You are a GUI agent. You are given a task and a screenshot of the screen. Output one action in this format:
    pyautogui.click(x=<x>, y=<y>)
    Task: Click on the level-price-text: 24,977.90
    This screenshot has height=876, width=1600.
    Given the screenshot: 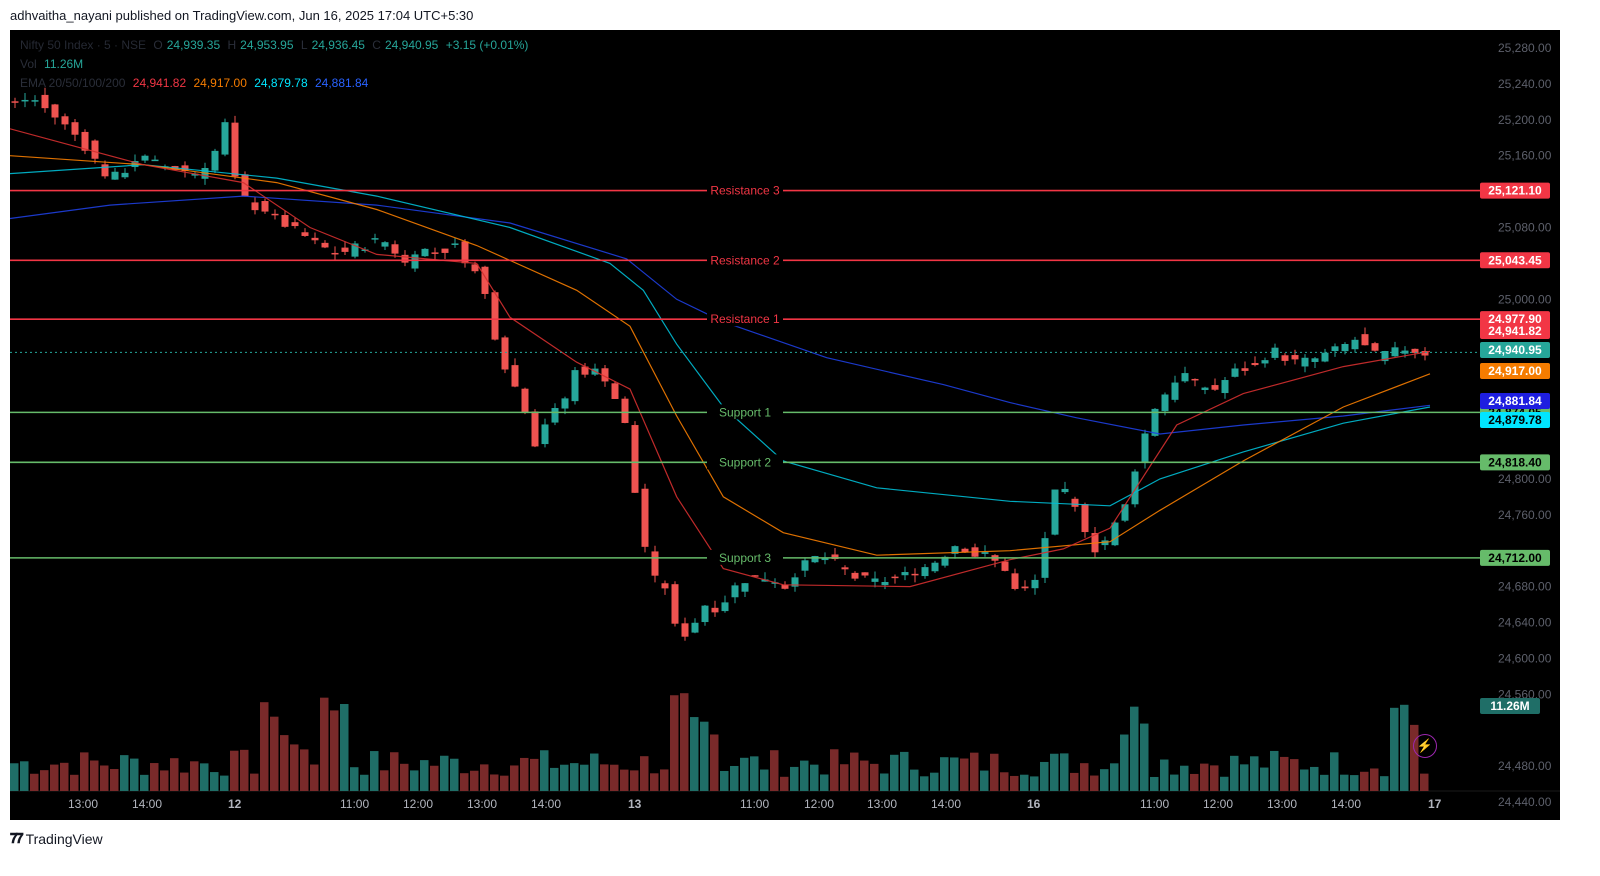 What is the action you would take?
    pyautogui.click(x=1515, y=319)
    